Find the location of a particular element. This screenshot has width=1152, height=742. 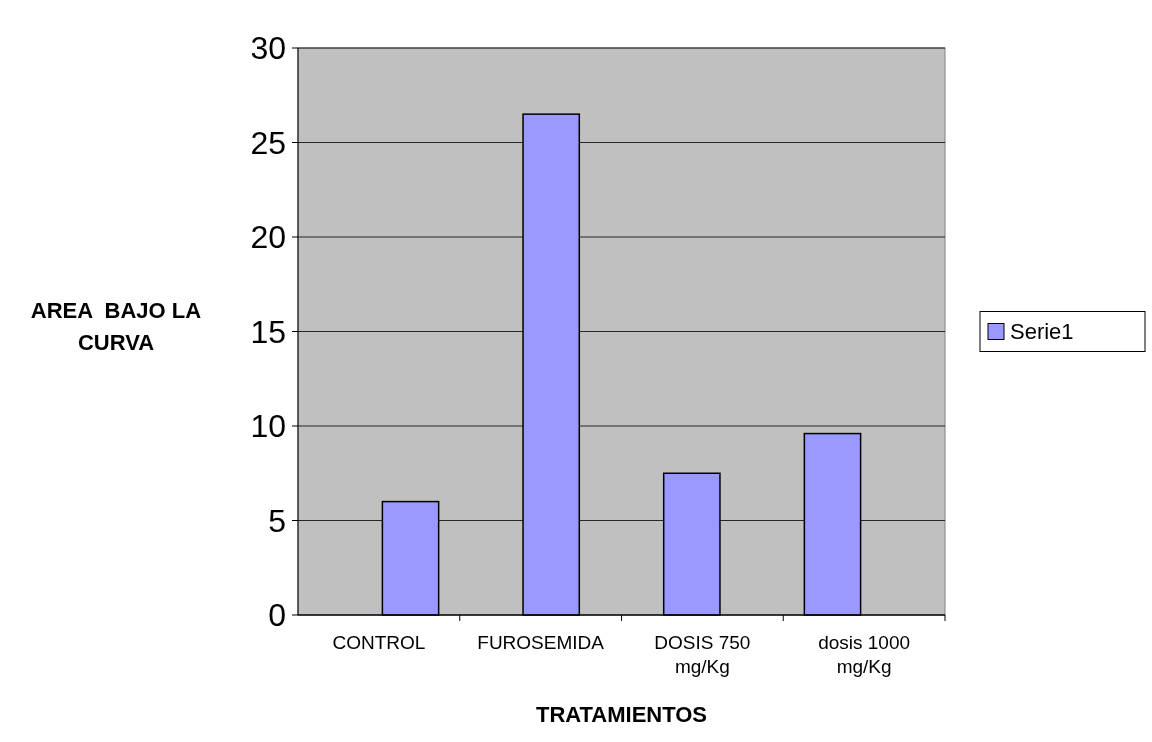

x-tick-label: CONTROL is located at coordinates (379, 642).